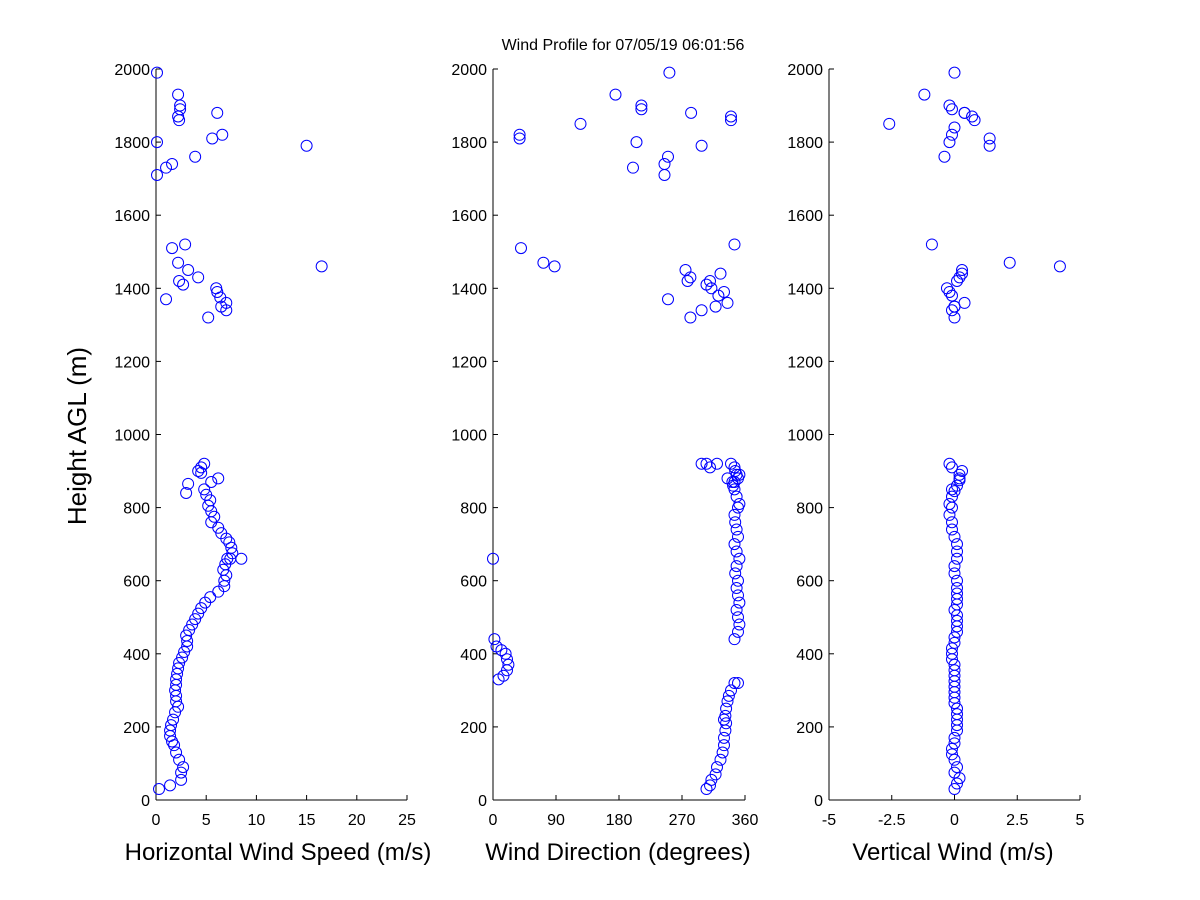 The width and height of the screenshot is (1200, 900). I want to click on x-axis-label: Wind Direction (degrees), so click(617, 852).